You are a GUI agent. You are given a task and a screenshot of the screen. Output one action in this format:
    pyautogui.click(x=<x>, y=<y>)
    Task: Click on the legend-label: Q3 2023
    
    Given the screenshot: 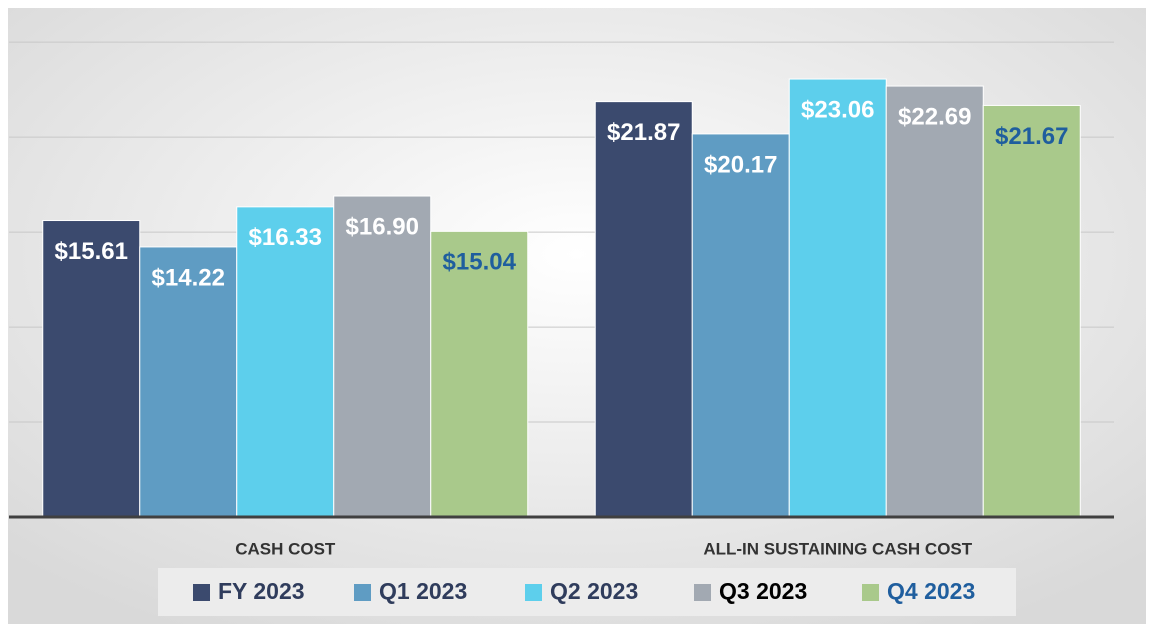 What is the action you would take?
    pyautogui.click(x=763, y=591)
    